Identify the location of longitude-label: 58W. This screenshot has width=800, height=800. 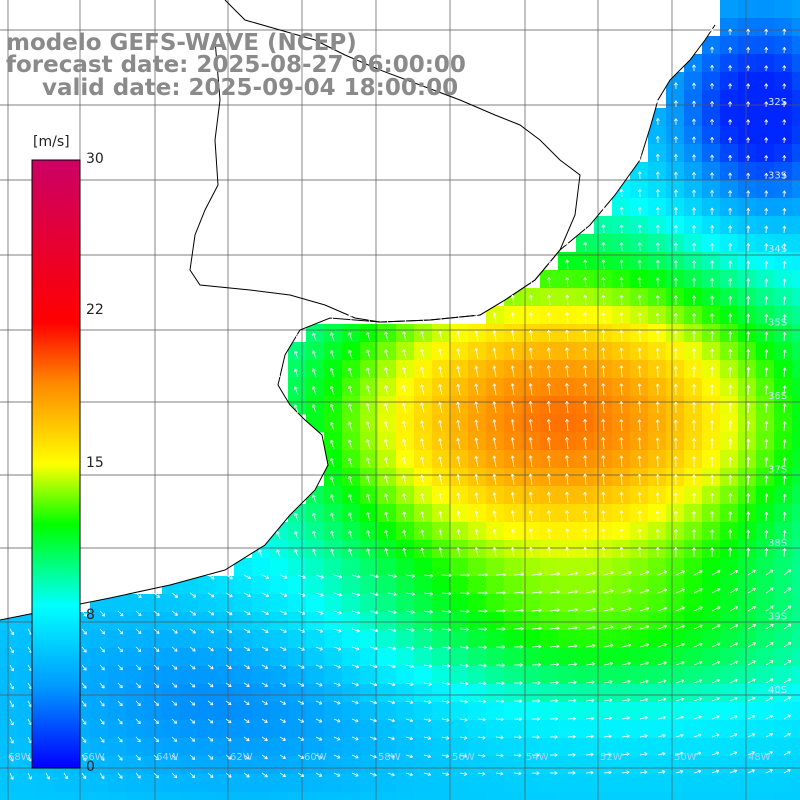
(389, 757).